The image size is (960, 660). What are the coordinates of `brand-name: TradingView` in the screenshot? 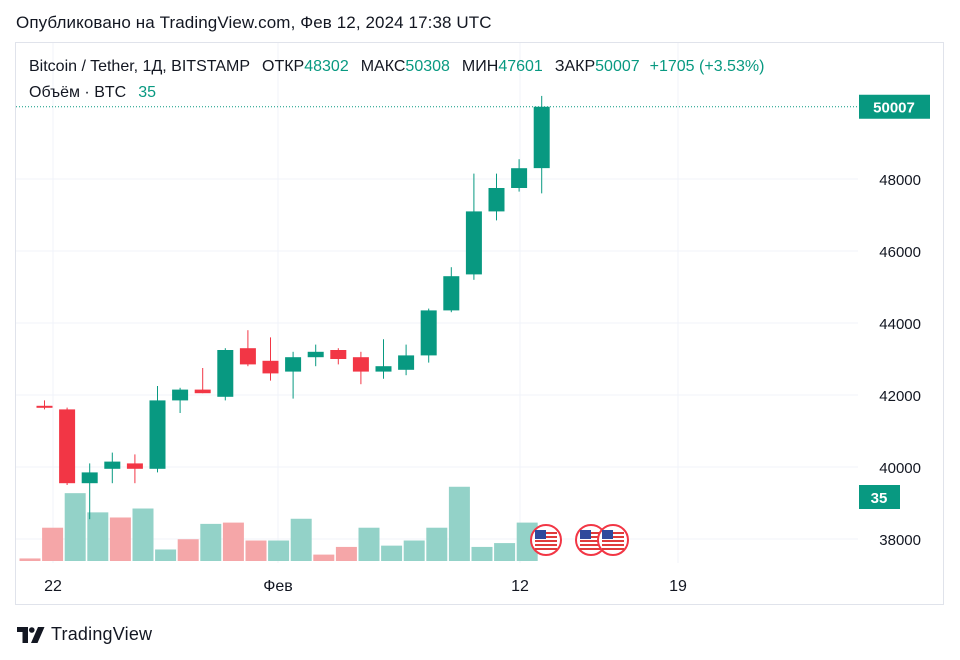 It's located at (102, 634).